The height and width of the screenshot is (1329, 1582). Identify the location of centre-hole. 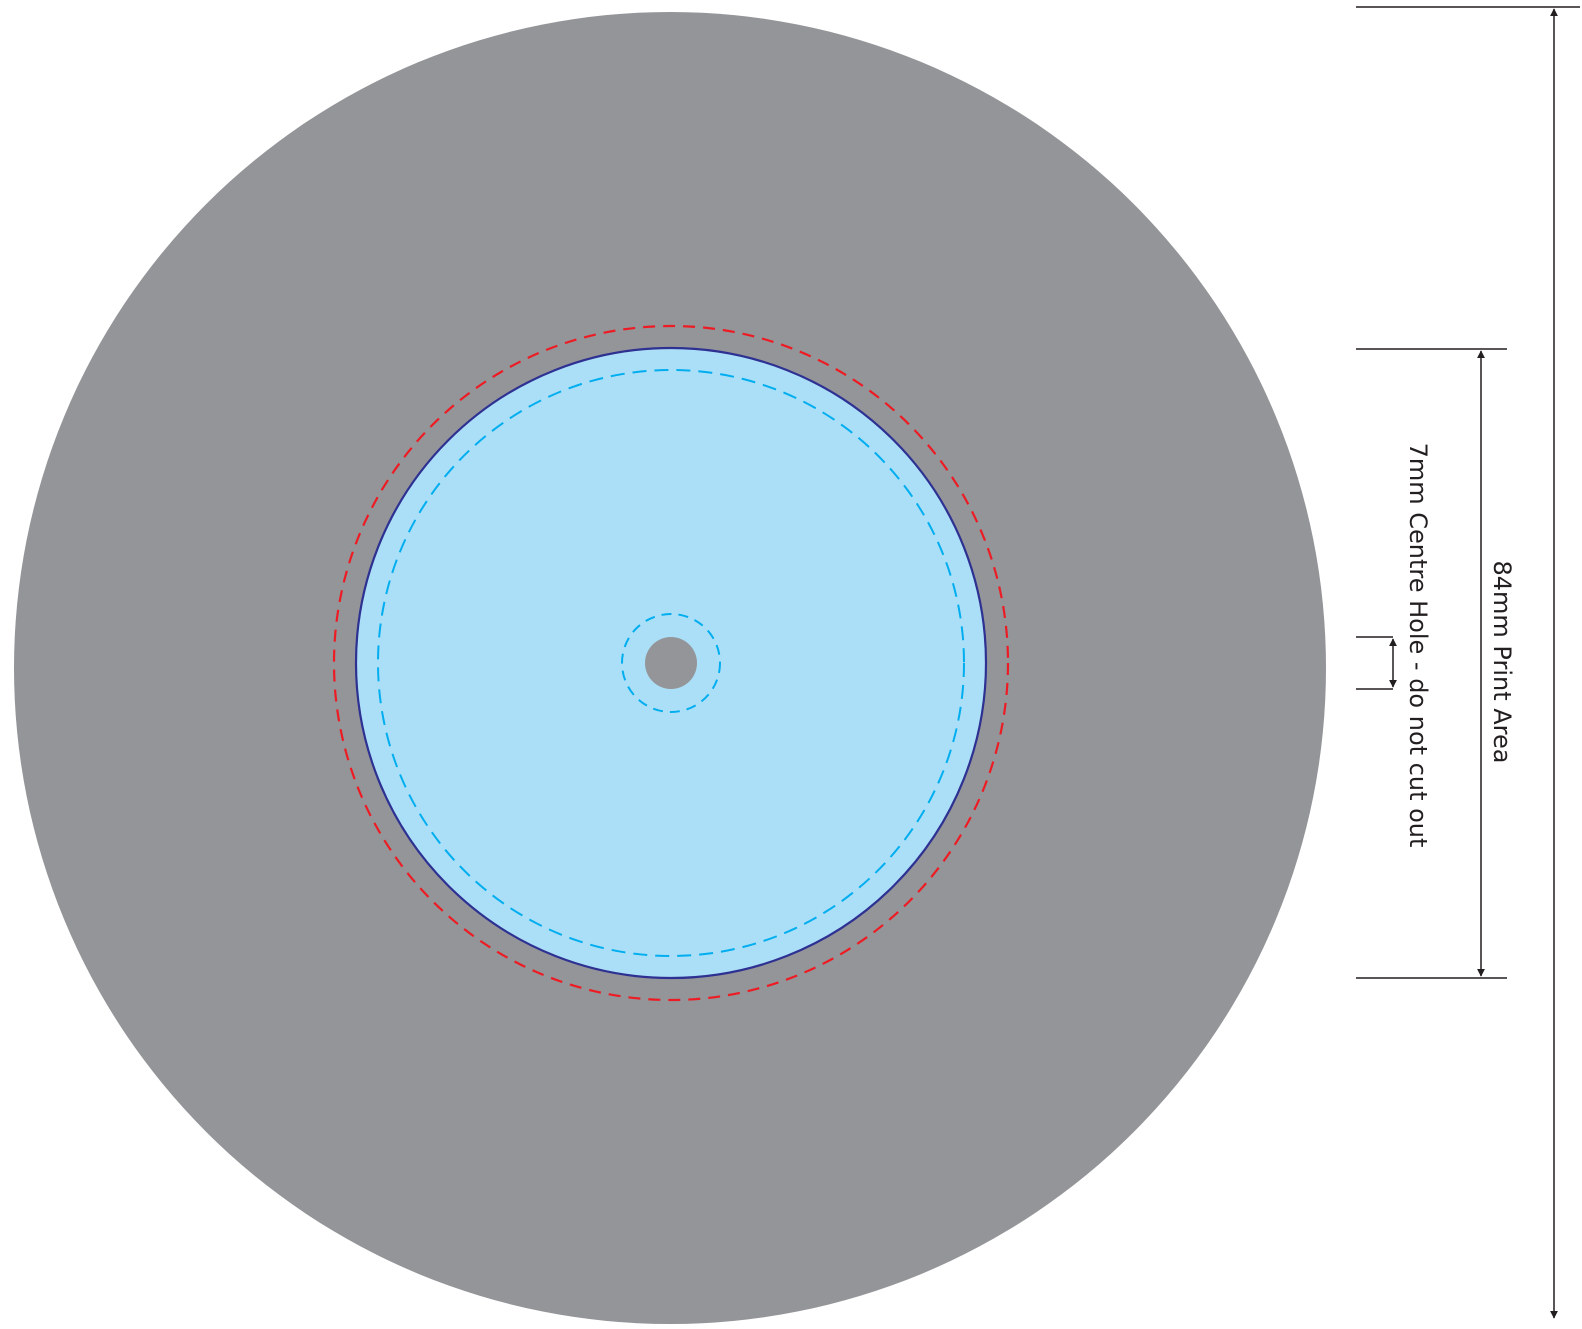
(671, 663).